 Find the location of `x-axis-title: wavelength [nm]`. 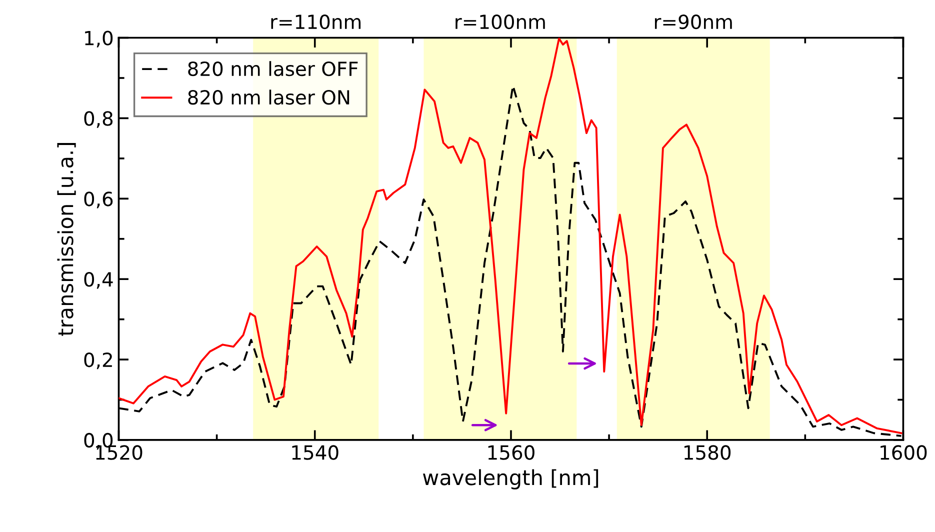

x-axis-title: wavelength [nm] is located at coordinates (510, 479).